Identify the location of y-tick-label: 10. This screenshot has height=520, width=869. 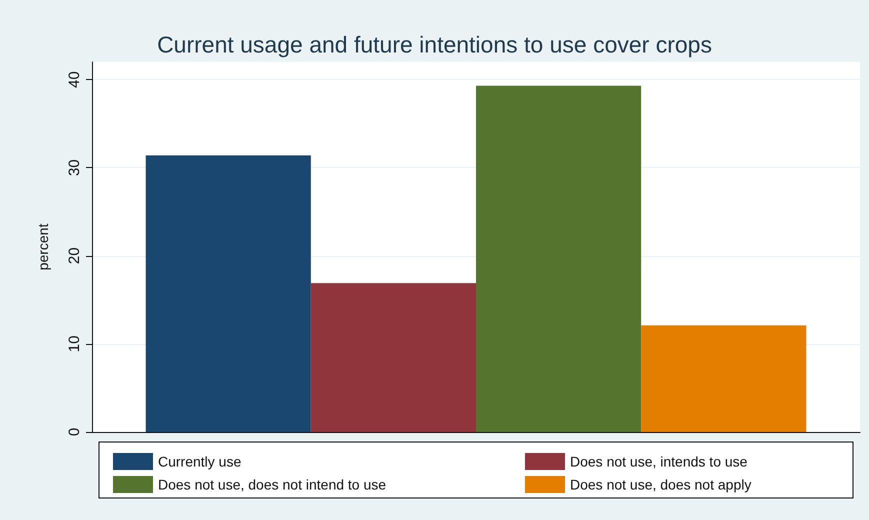
(74, 344).